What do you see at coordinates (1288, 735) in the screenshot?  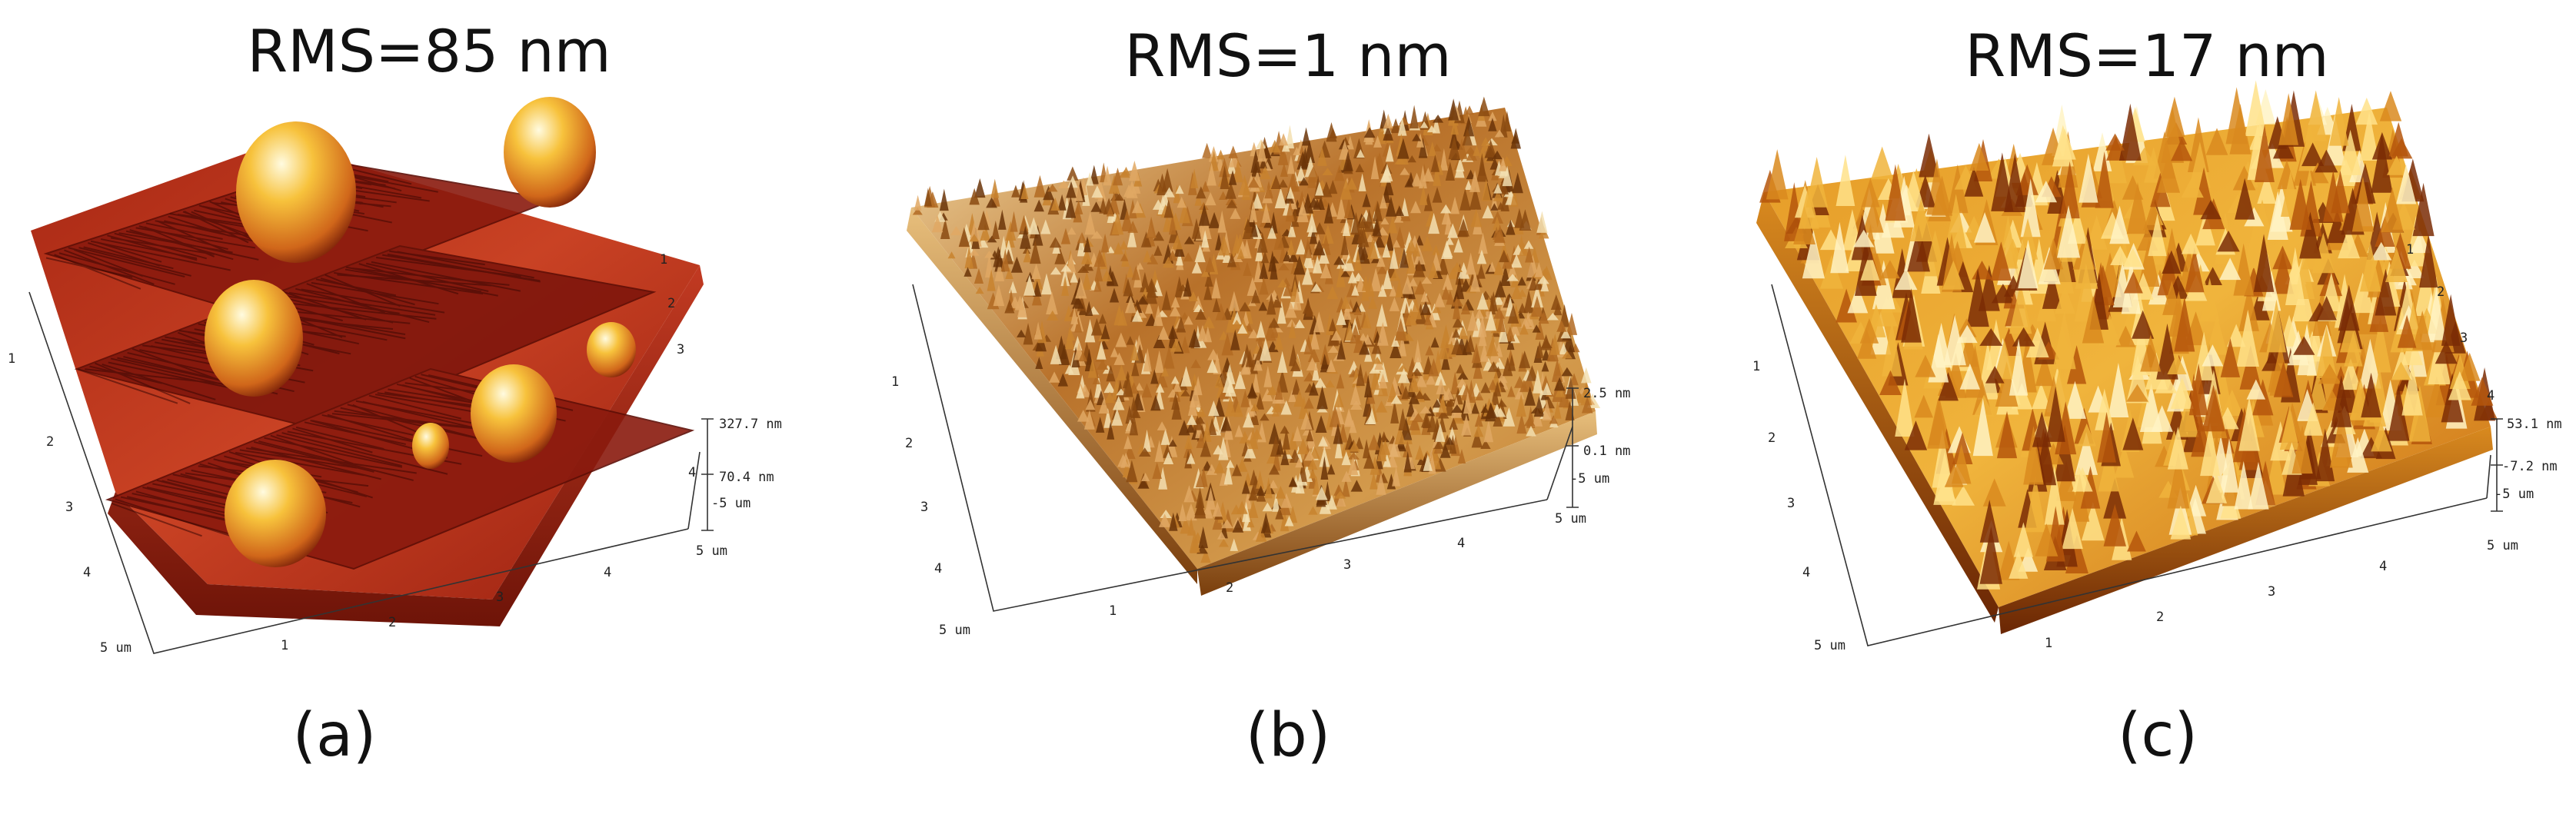 I see `panel-b-label: (b)` at bounding box center [1288, 735].